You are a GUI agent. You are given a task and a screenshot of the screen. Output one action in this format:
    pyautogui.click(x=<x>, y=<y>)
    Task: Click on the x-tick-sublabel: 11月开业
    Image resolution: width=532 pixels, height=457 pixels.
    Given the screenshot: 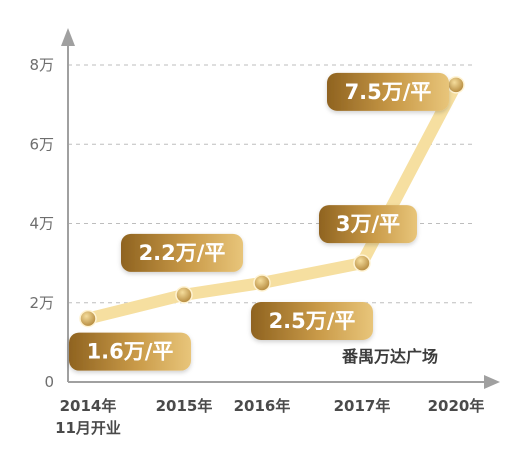 What is the action you would take?
    pyautogui.click(x=88, y=428)
    